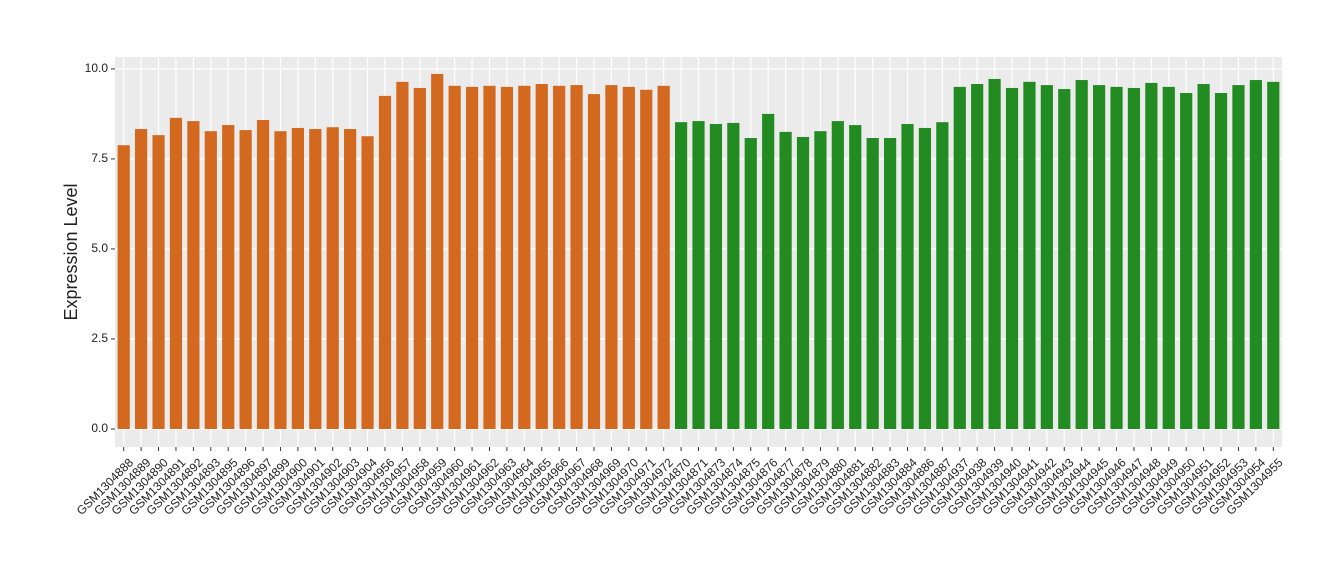 The height and width of the screenshot is (580, 1340). Describe the element at coordinates (99, 338) in the screenshot. I see `y-tick-label: 2.5` at that location.